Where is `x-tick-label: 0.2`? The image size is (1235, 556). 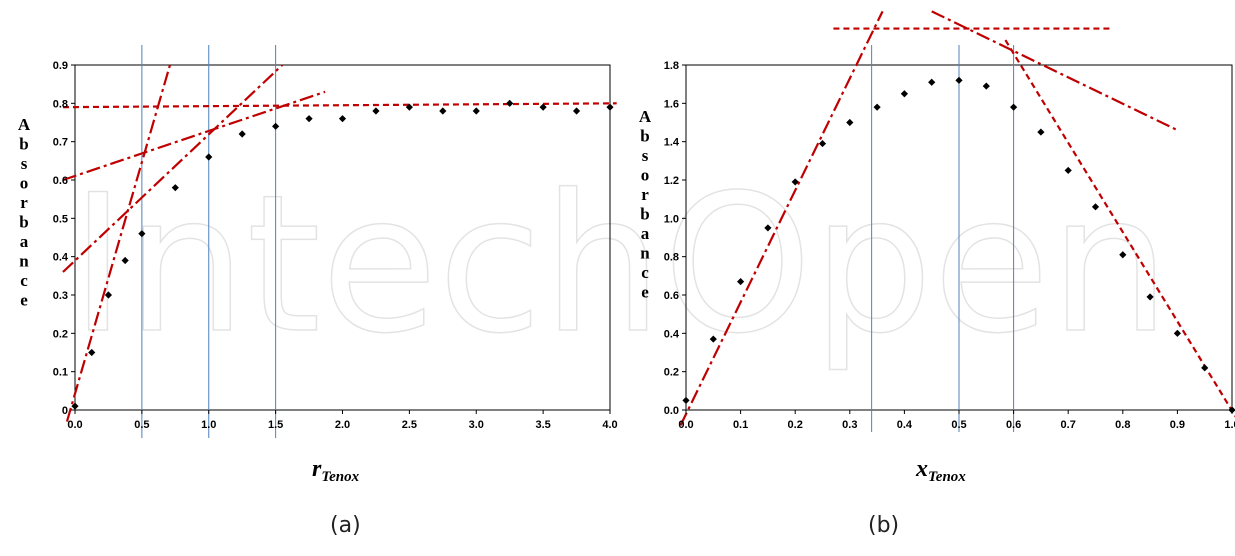
x-tick-label: 0.2 is located at coordinates (795, 425).